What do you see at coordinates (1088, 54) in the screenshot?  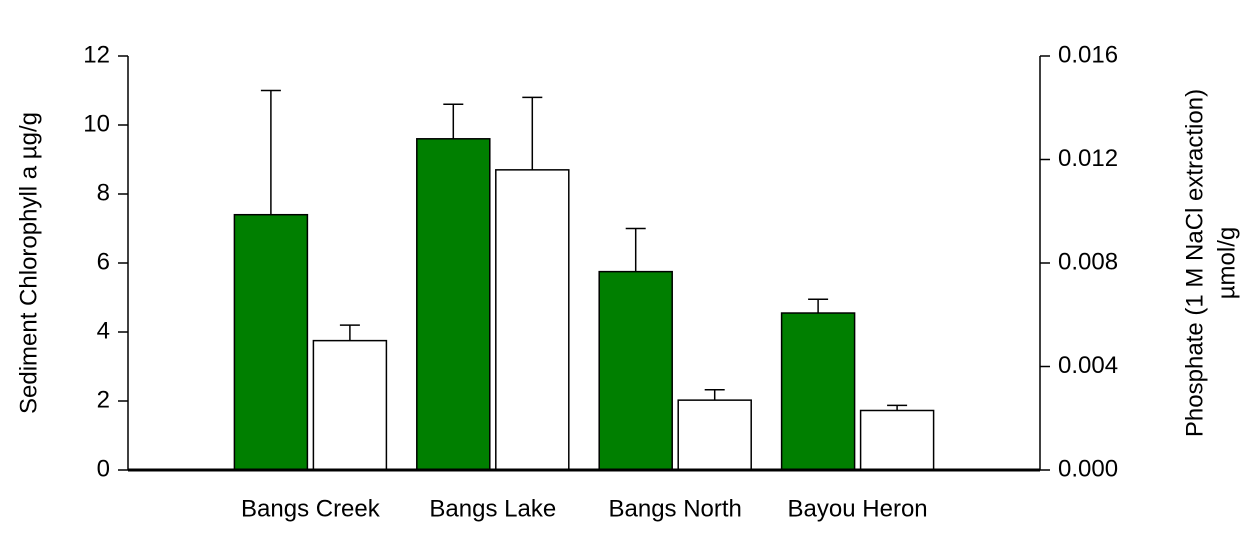 I see `y2-tick-label: 0.016` at bounding box center [1088, 54].